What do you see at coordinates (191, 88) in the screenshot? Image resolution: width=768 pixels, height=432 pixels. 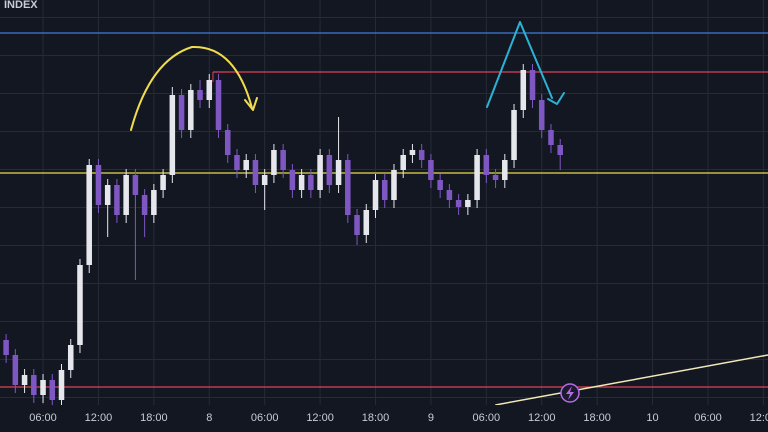 I see `arc-arrow` at bounding box center [191, 88].